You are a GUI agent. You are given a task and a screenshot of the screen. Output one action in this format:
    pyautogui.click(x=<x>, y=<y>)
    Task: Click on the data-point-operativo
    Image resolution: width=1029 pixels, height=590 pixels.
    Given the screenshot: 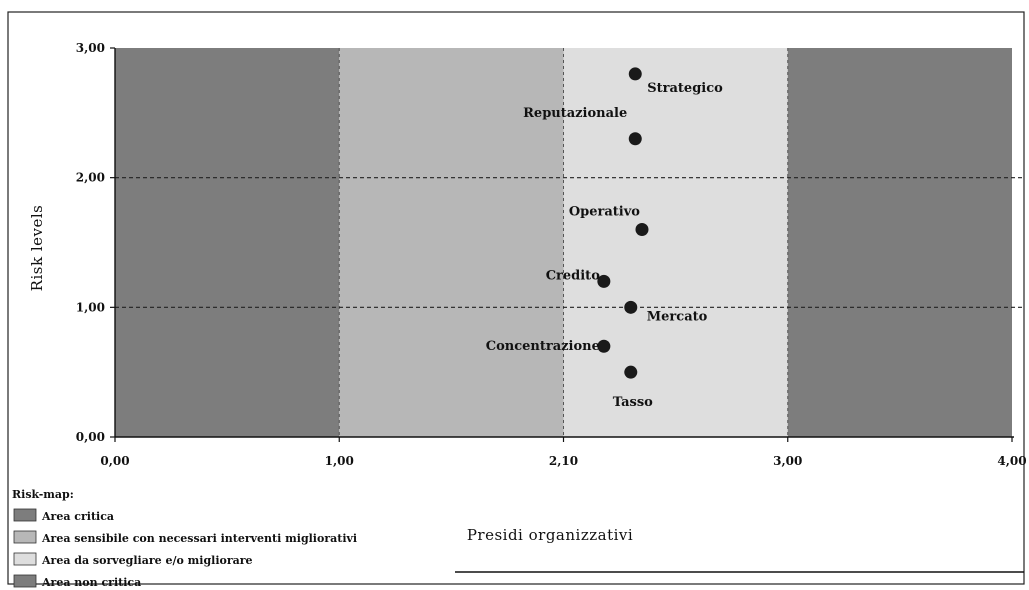 What is the action you would take?
    pyautogui.click(x=642, y=230)
    